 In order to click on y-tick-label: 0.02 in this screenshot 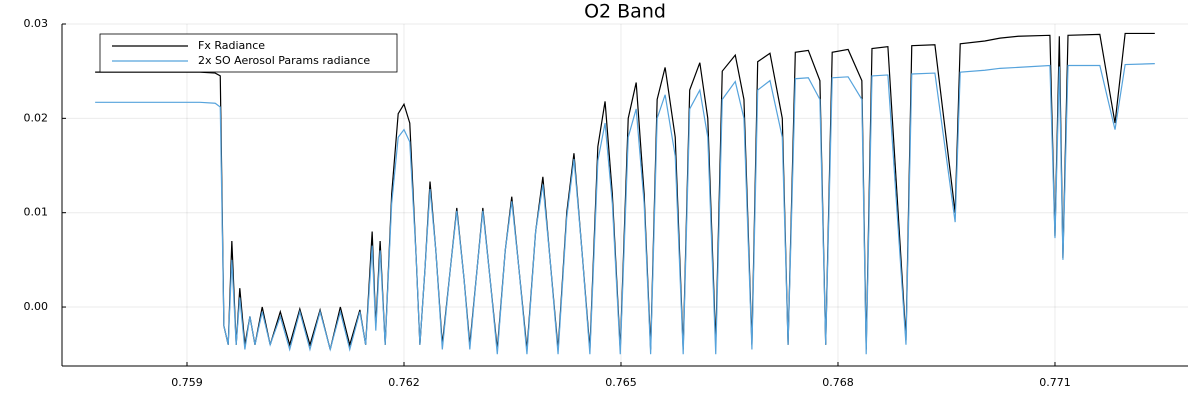, I will do `click(36, 117)`.